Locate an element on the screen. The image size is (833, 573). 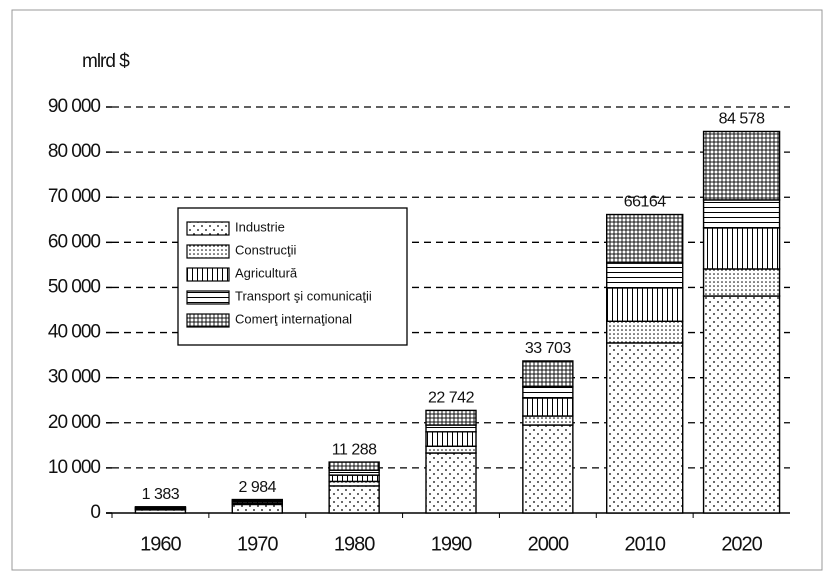
y-tick-label: 30 000 is located at coordinates (74, 377).